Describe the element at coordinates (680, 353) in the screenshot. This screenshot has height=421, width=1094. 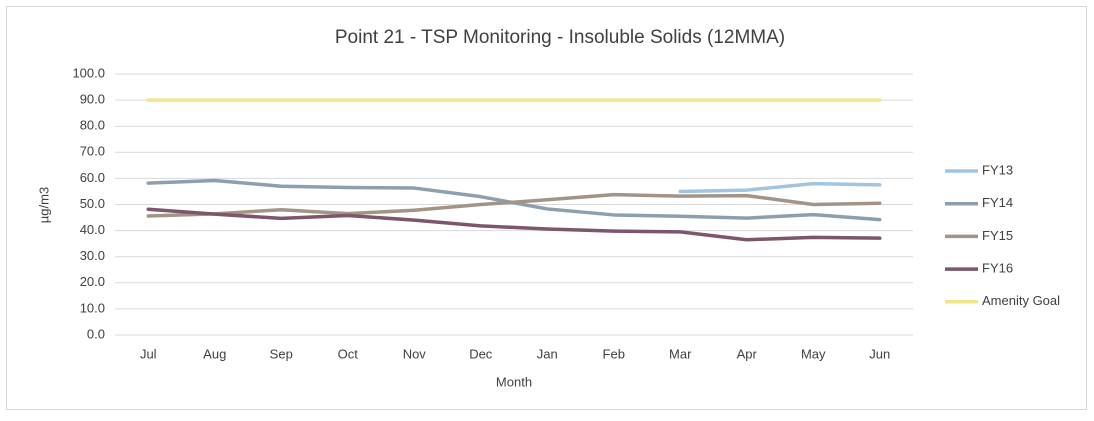
I see `x-tick-label: Mar` at that location.